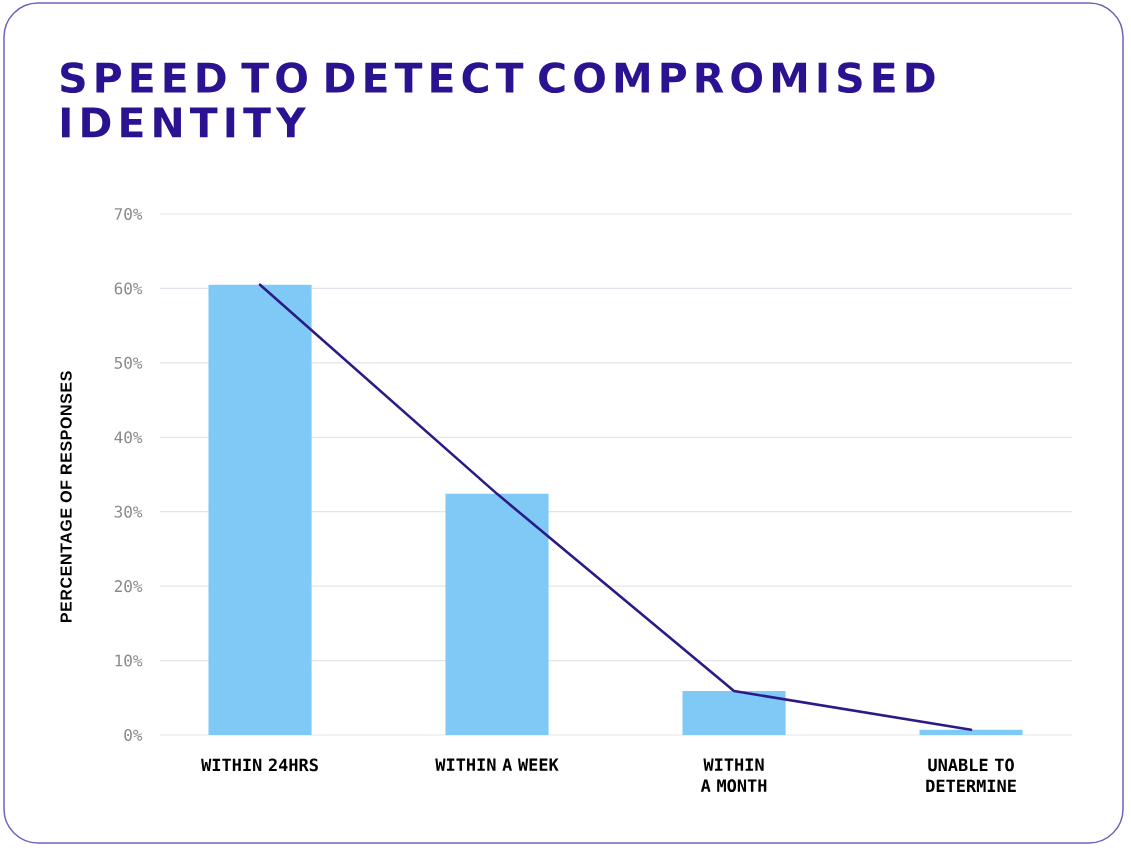  Describe the element at coordinates (971, 775) in the screenshot. I see `x-tick-label: UNABLE TO DETERMINE` at that location.